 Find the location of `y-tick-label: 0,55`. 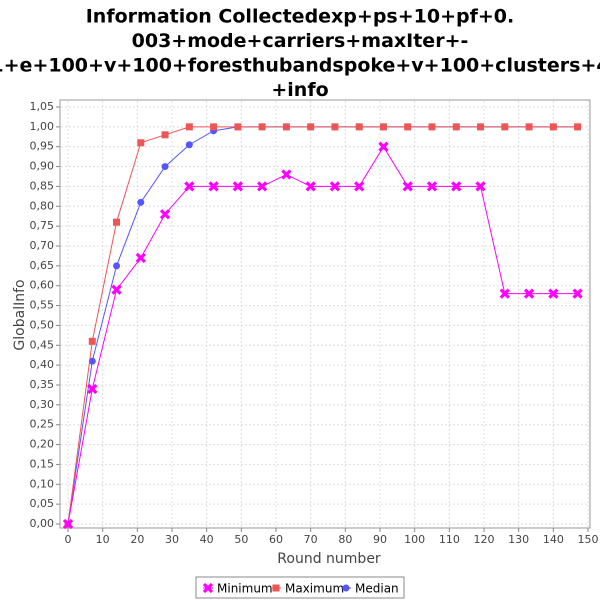

y-tick-label: 0,55 is located at coordinates (42, 305).